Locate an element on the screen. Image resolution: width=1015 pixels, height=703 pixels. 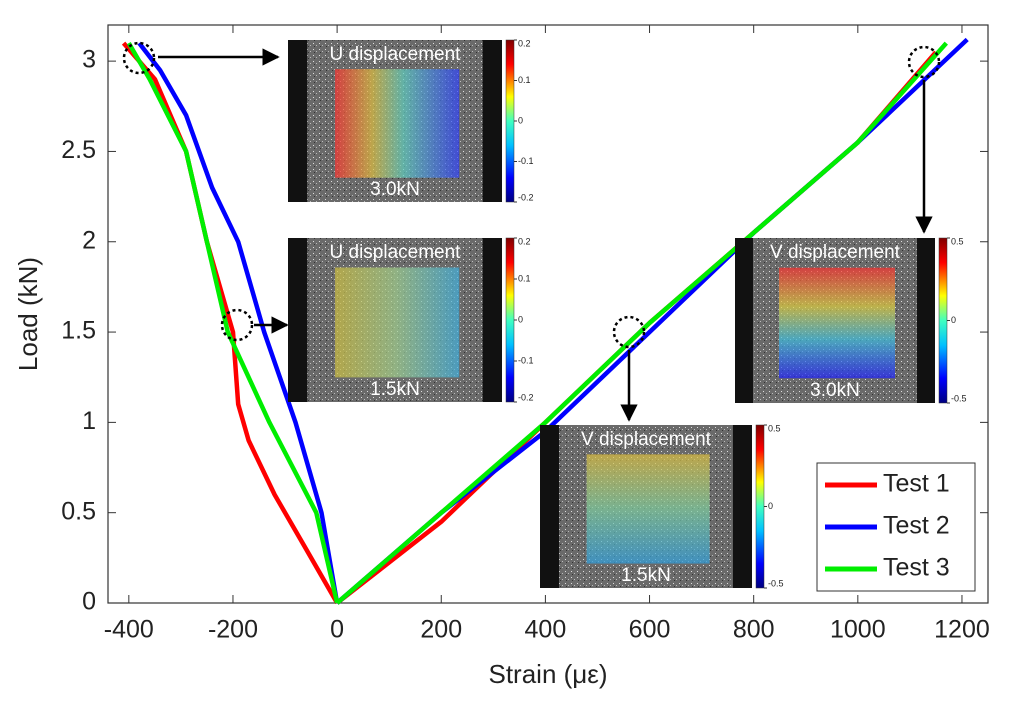
inset: V displacement 3.0kN 0.5 0 -0.5 is located at coordinates (851, 320).